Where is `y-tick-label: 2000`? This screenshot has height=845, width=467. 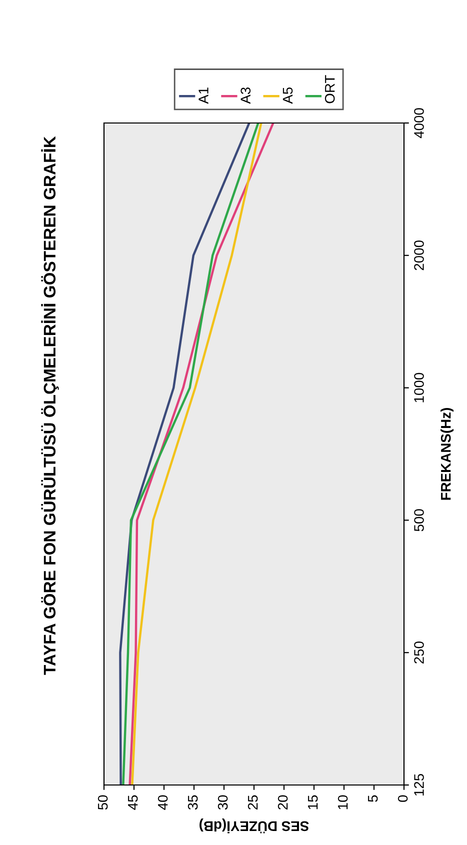 y-tick-label: 2000 is located at coordinates (419, 255).